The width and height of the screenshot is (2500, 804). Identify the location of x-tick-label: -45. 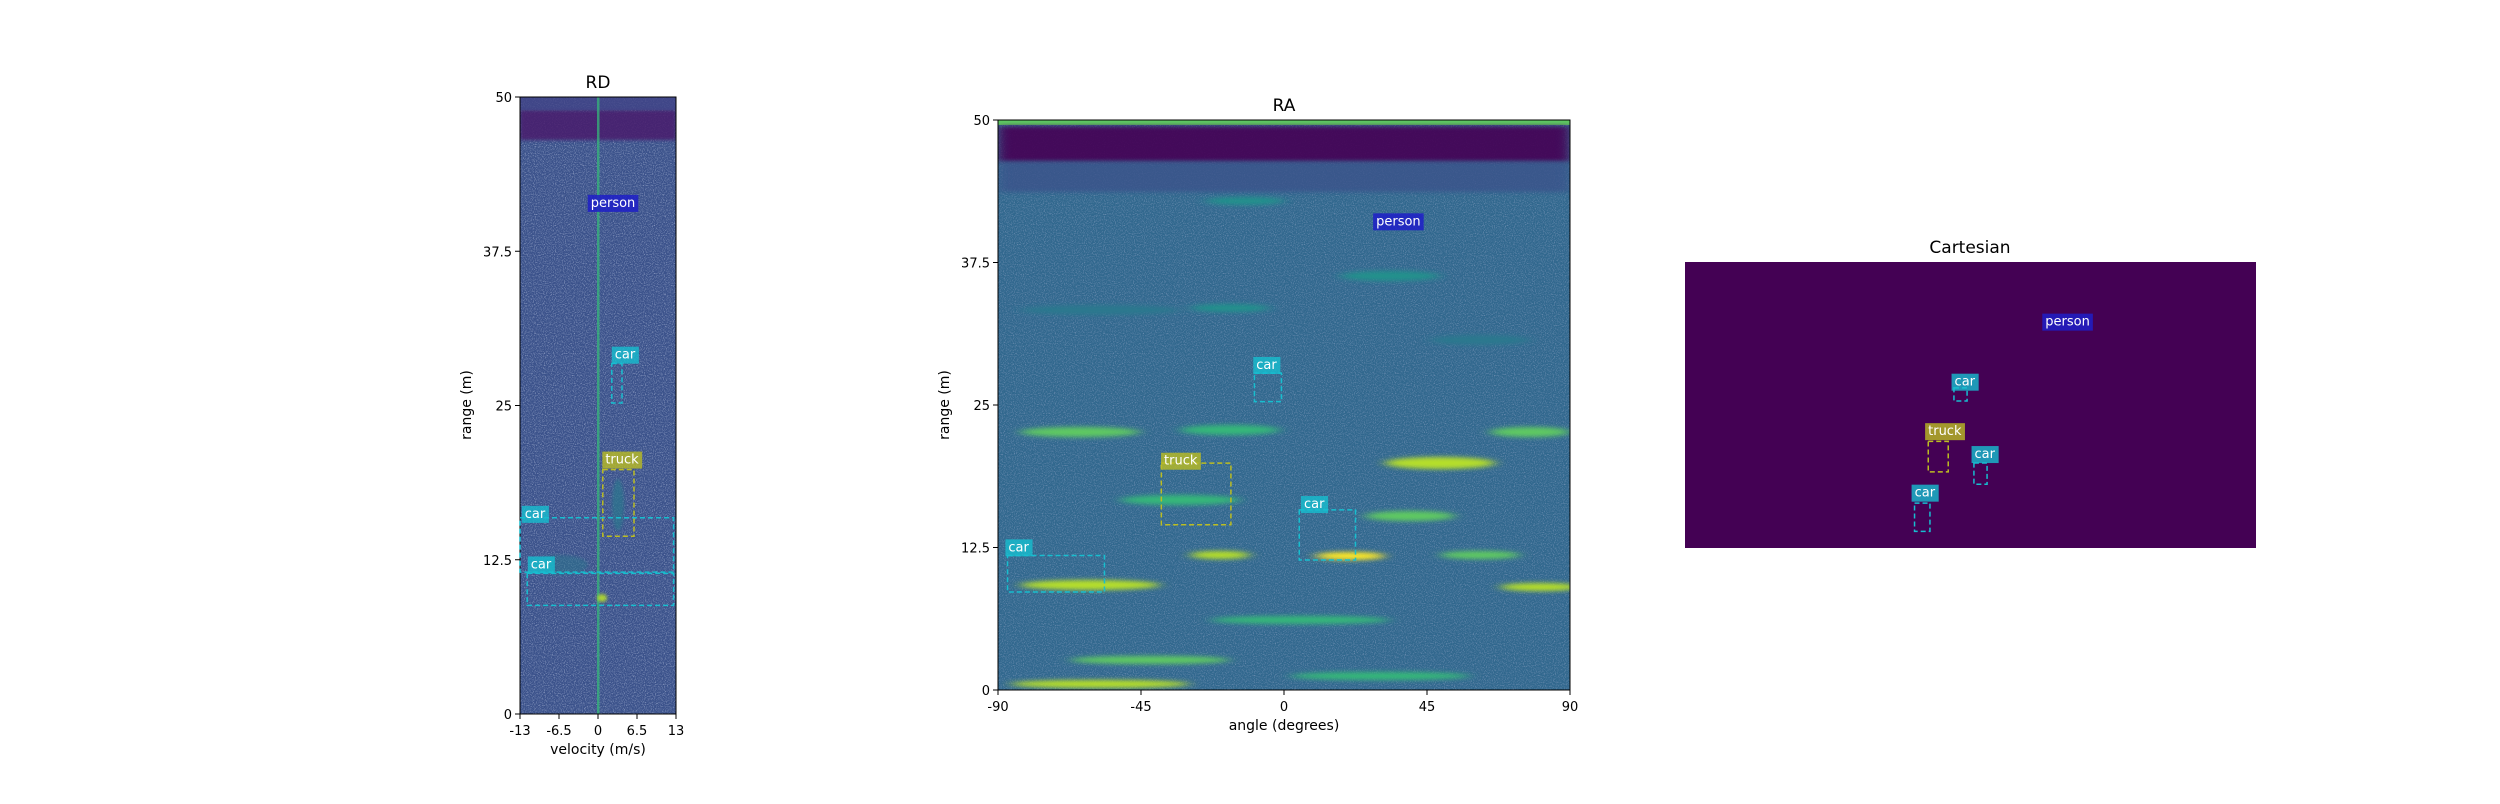
(1140, 707).